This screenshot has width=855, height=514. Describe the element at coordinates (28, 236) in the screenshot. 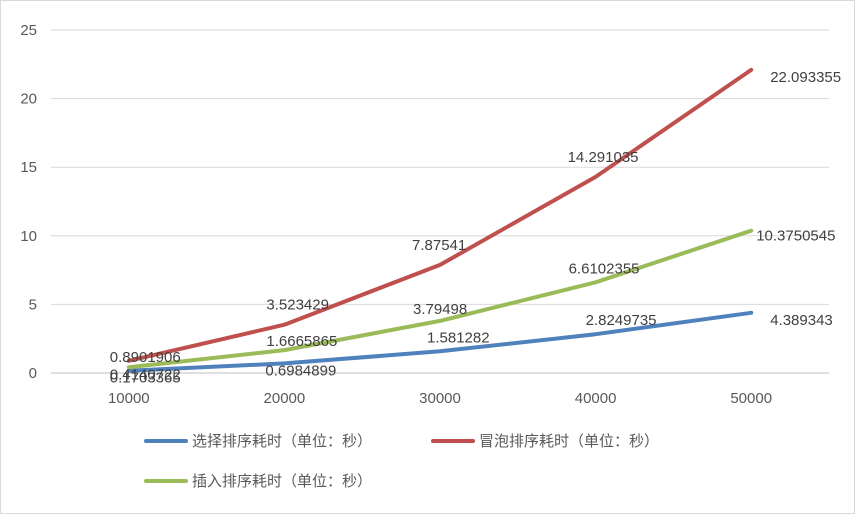

I see `y-tick-label: 10` at that location.